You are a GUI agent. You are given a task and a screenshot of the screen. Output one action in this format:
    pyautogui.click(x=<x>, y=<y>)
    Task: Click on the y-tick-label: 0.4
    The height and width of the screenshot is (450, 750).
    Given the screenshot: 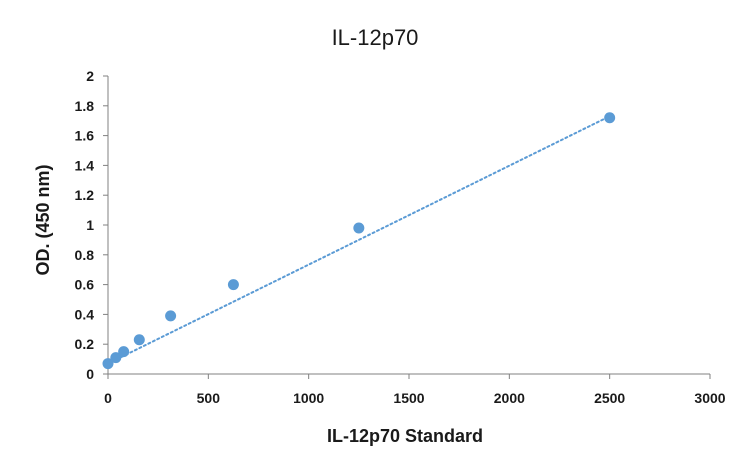 What is the action you would take?
    pyautogui.click(x=85, y=314)
    